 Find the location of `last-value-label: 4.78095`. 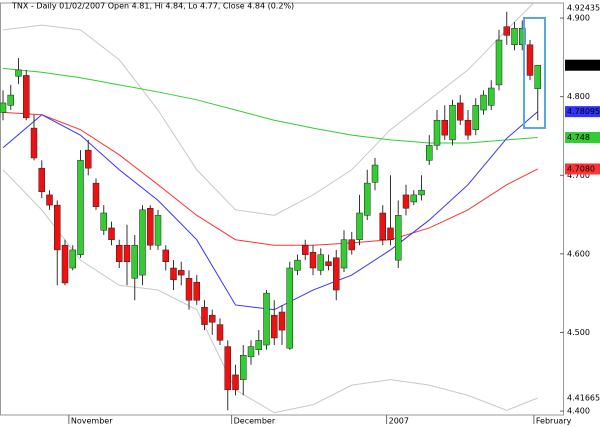

last-value-label: 4.78095 is located at coordinates (583, 111).